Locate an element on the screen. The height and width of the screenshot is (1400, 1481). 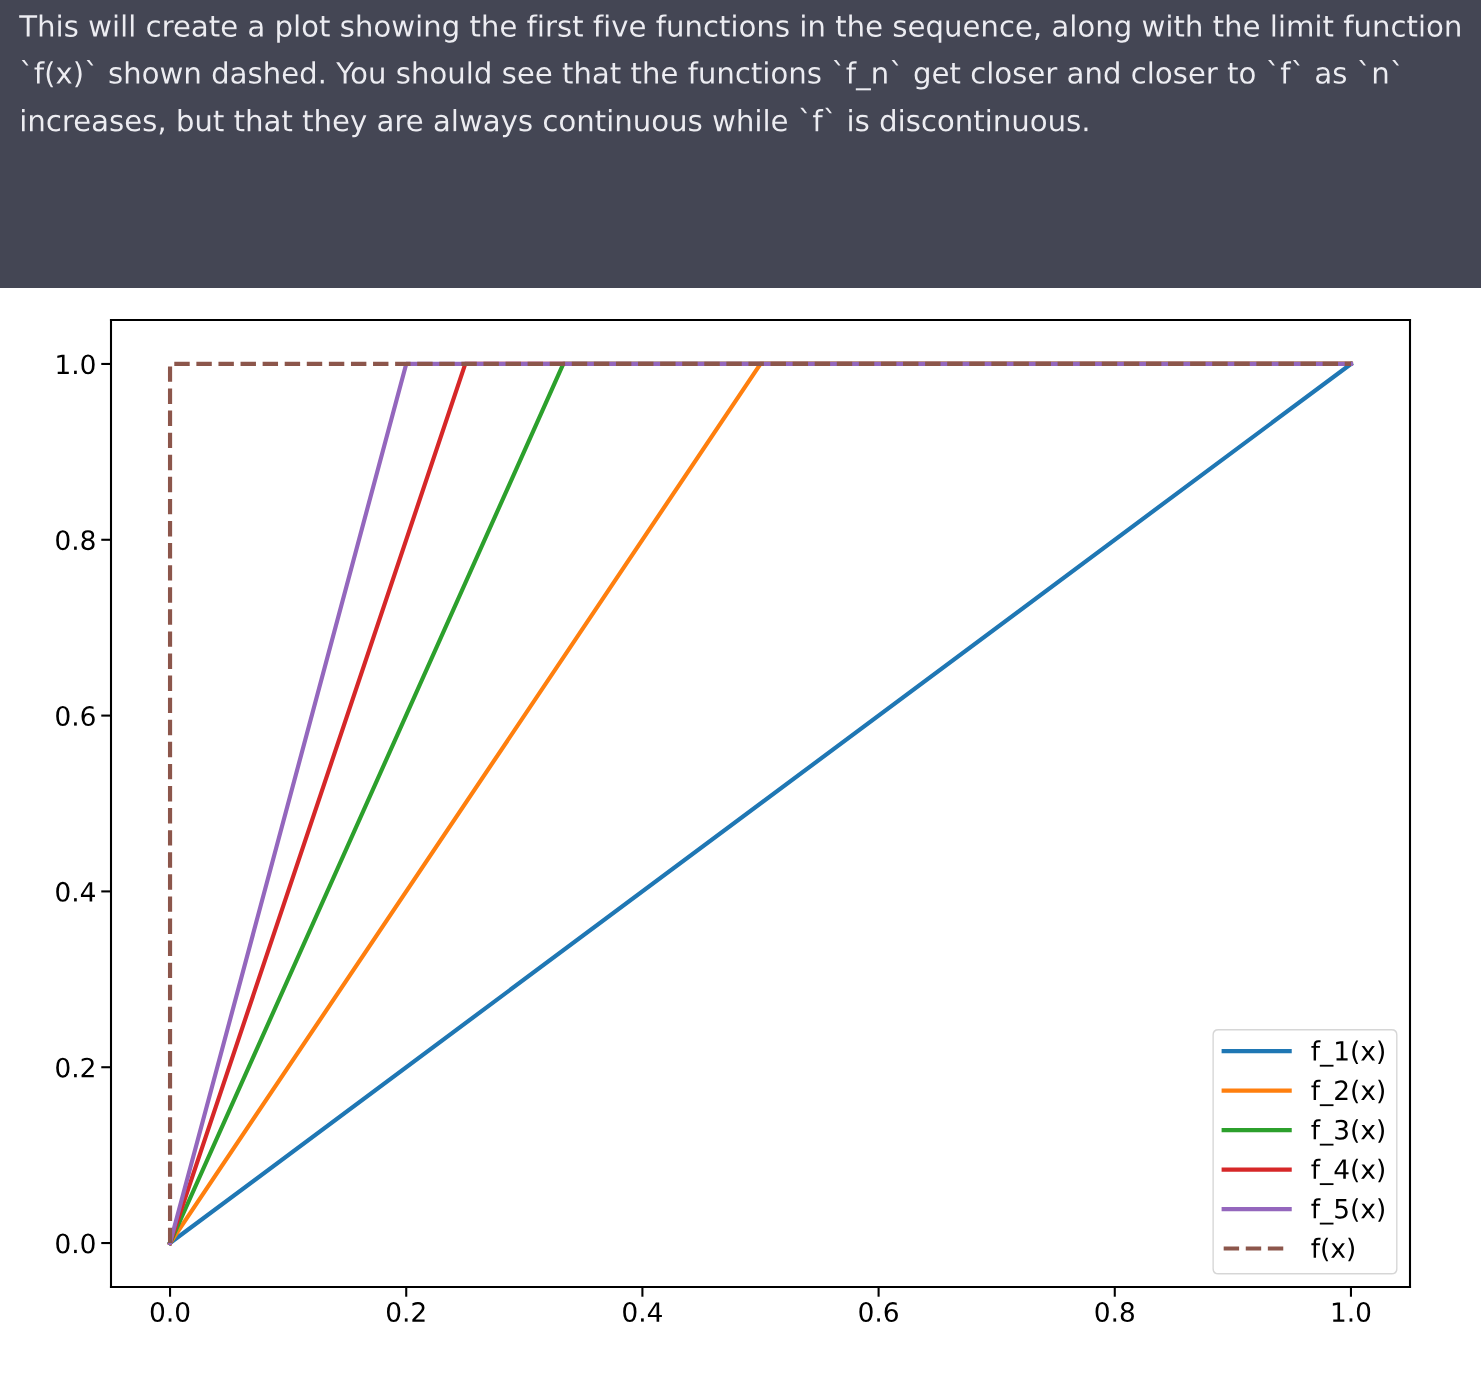
y-tick-label: 0.6 is located at coordinates (75, 716).